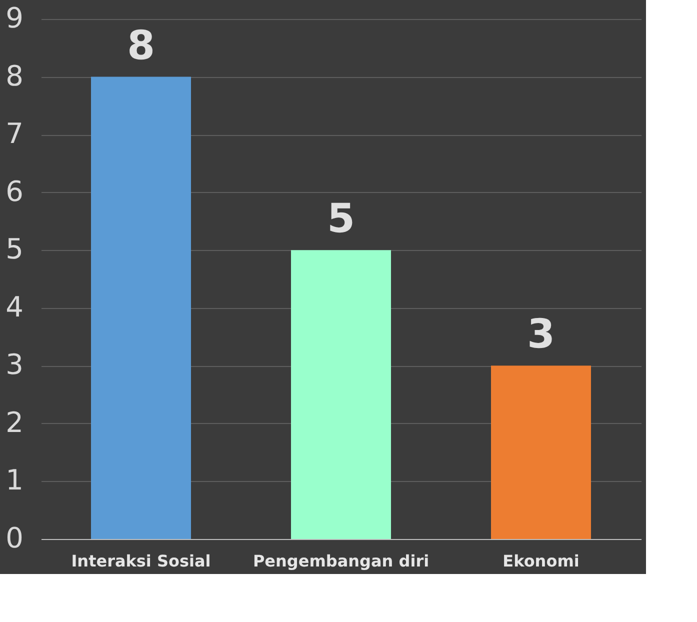 The height and width of the screenshot is (622, 697). What do you see at coordinates (15, 75) in the screenshot?
I see `y-tick-label: 8` at bounding box center [15, 75].